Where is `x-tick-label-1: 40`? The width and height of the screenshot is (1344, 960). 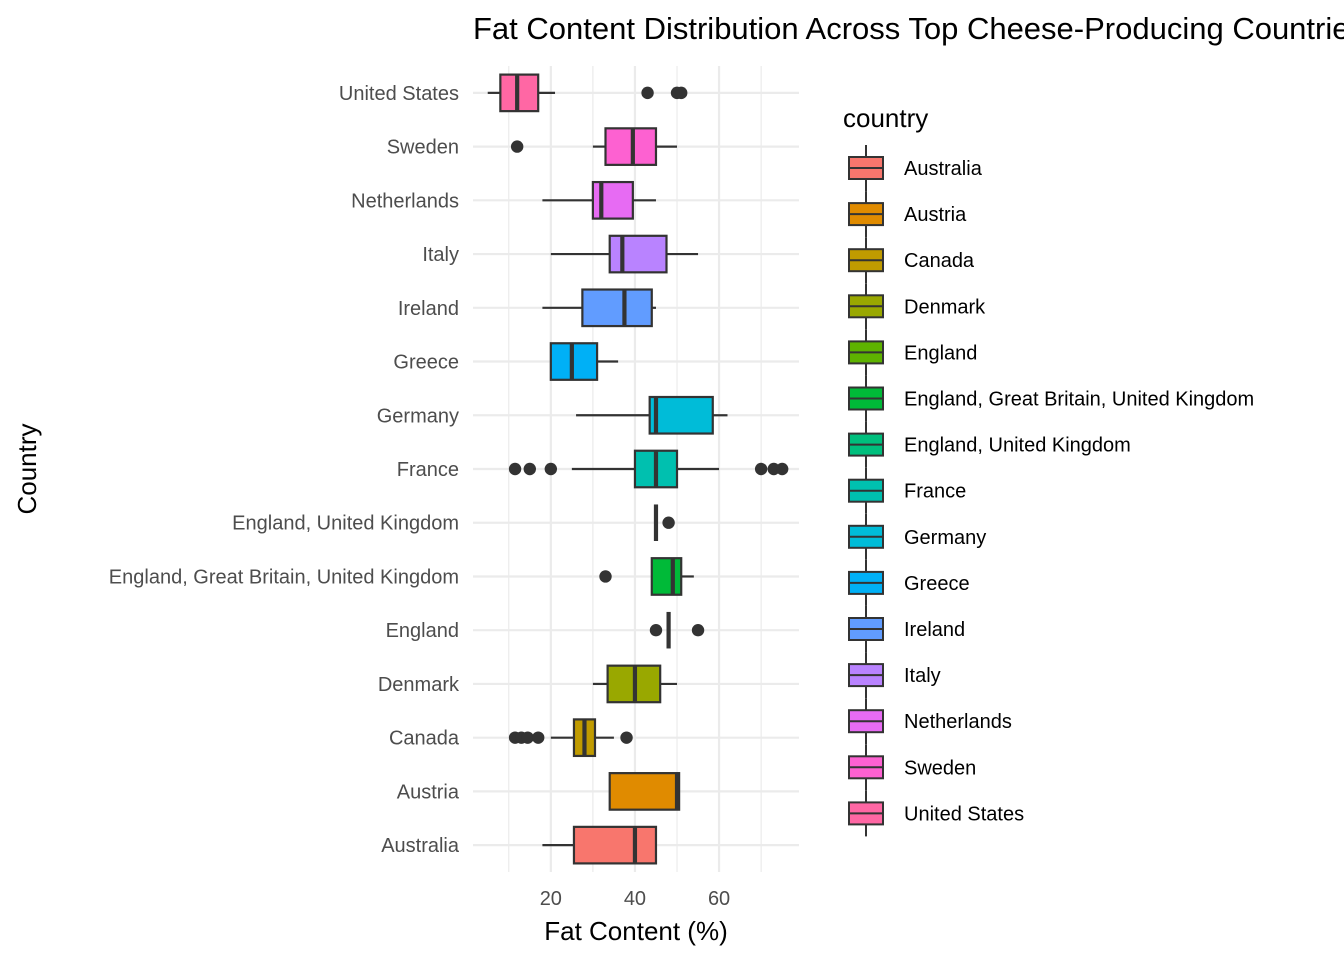
x-tick-label-1: 40 is located at coordinates (635, 899).